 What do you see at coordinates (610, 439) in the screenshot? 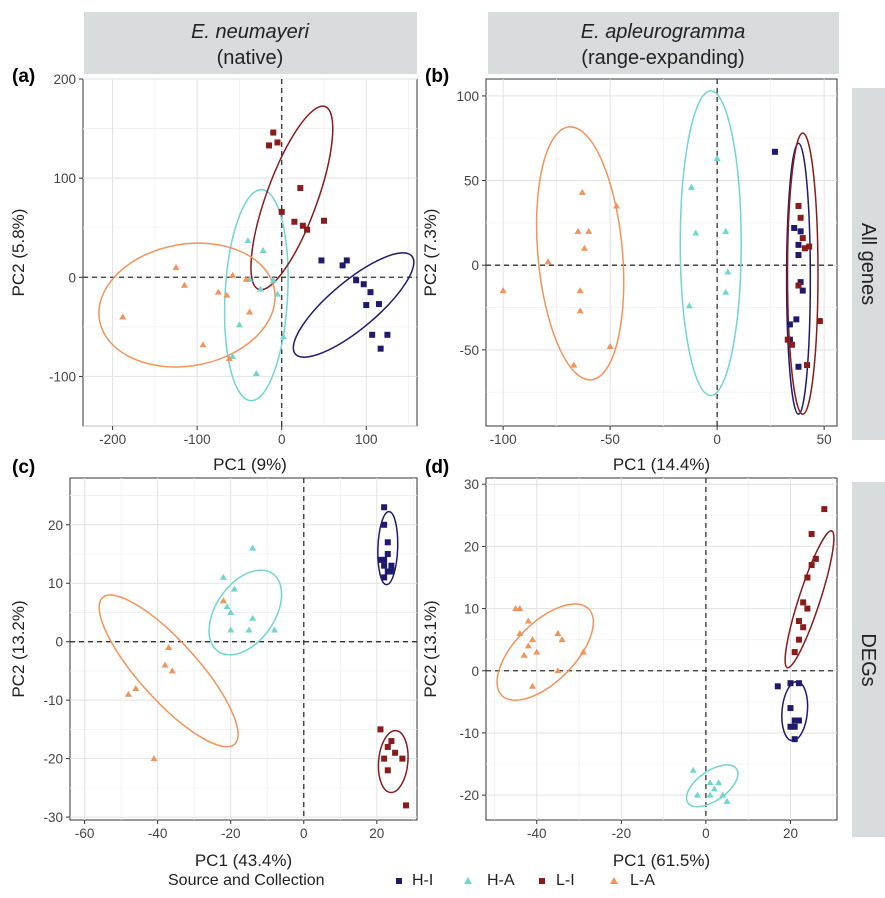
I see `panel-b-x-tick-label: -50` at bounding box center [610, 439].